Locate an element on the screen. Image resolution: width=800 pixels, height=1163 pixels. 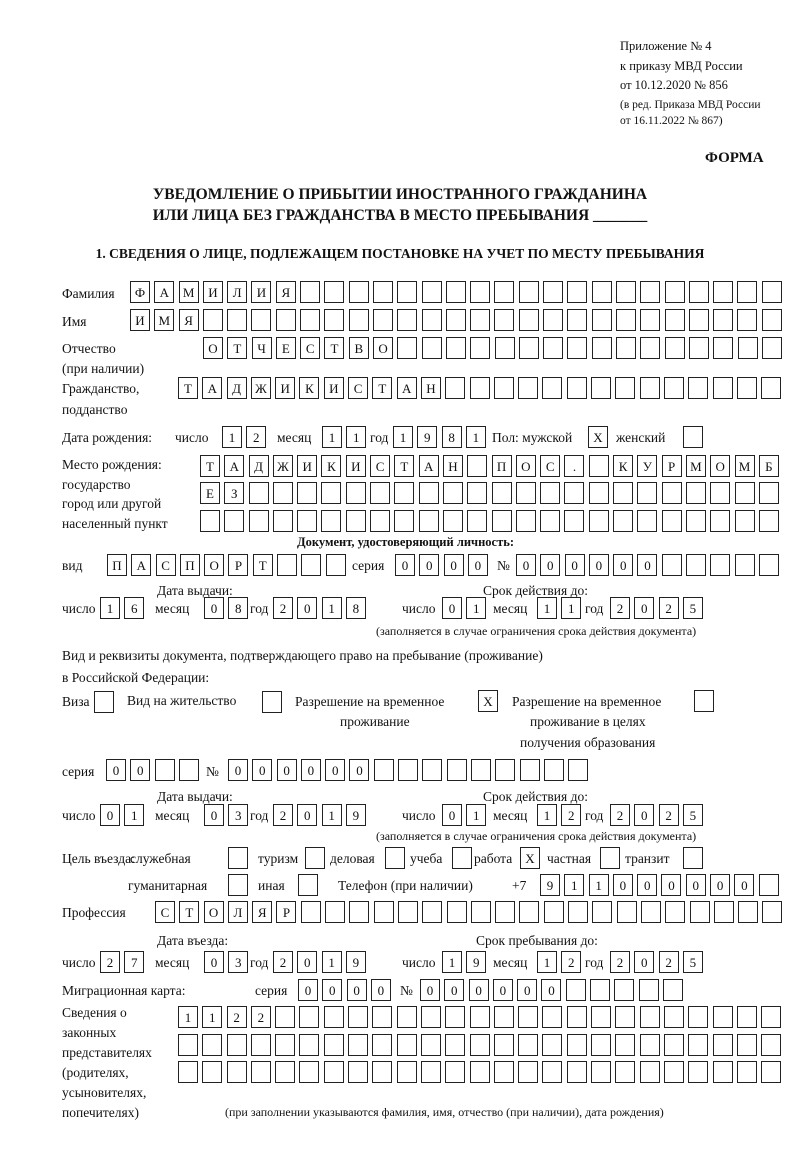
char-cell: П is located at coordinates (189, 565).